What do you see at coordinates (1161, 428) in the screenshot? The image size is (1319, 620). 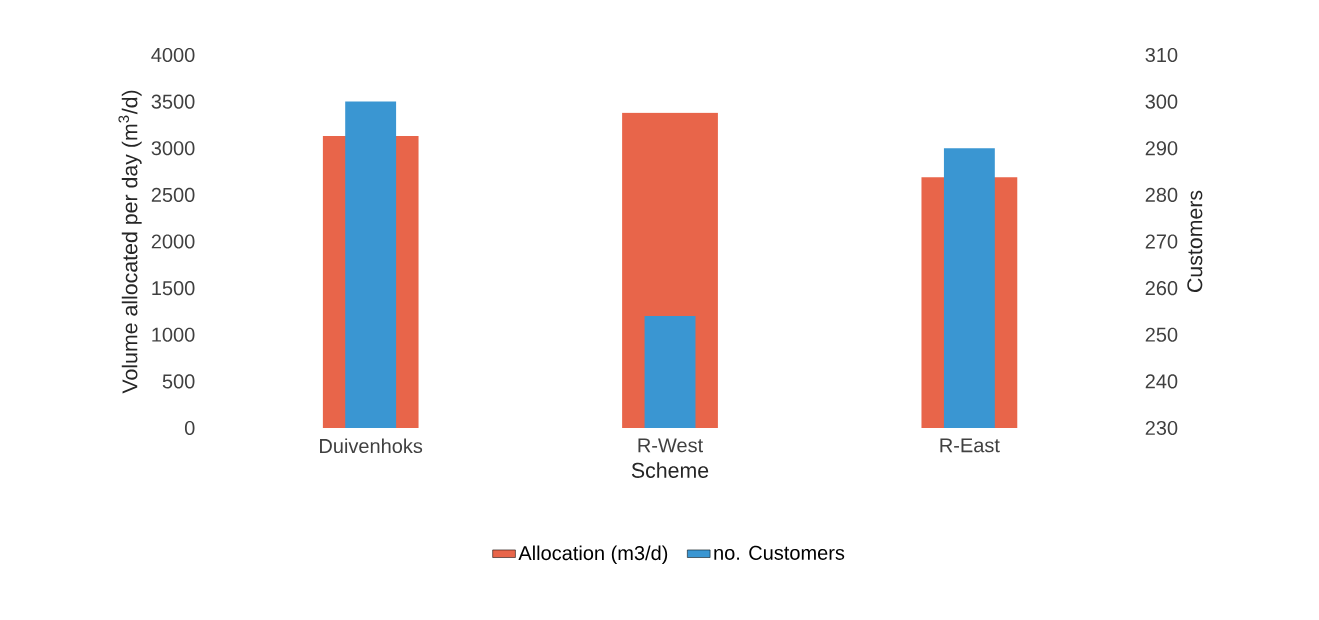 I see `y2-tick-label: 230` at bounding box center [1161, 428].